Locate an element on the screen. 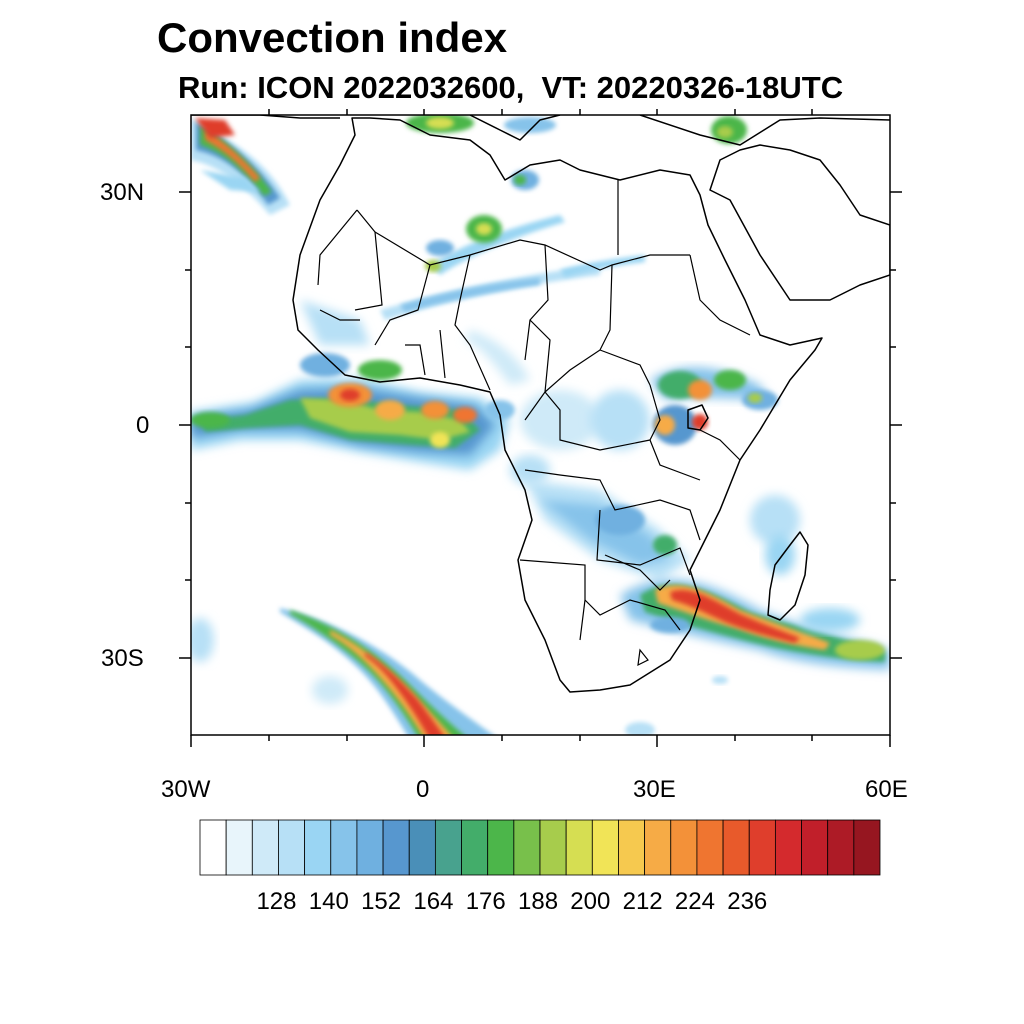 This screenshot has width=1024, height=1024. colorbar-tick-label: 236 is located at coordinates (747, 901).